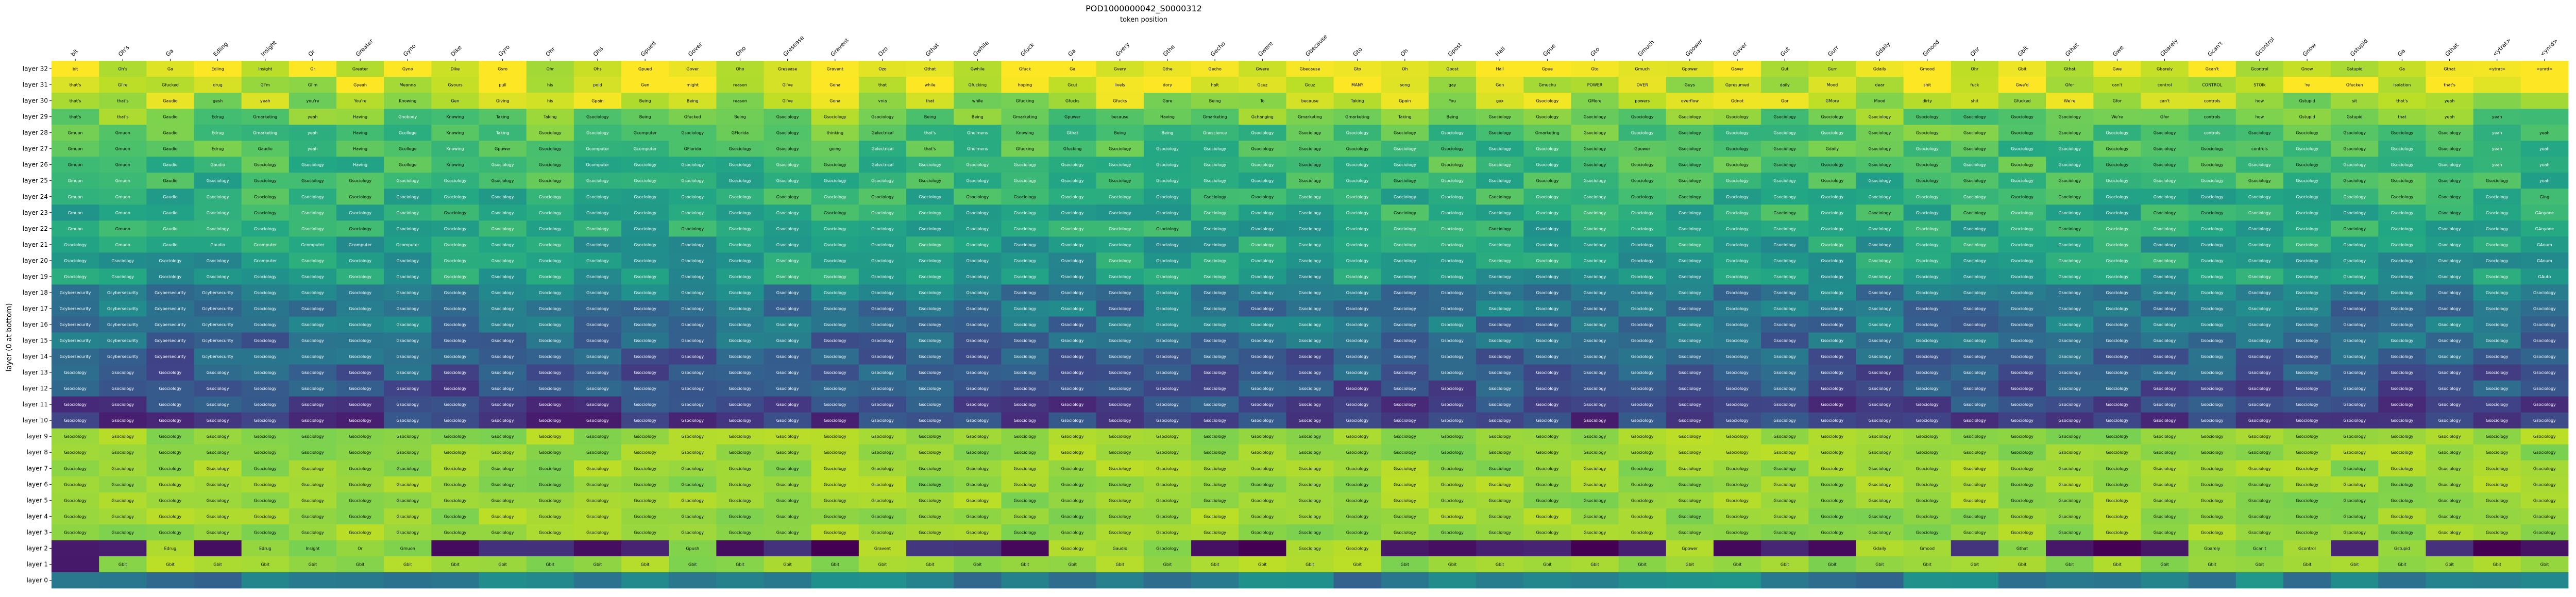  Describe the element at coordinates (1785, 101) in the screenshot. I see `cell-label: Gor` at that location.